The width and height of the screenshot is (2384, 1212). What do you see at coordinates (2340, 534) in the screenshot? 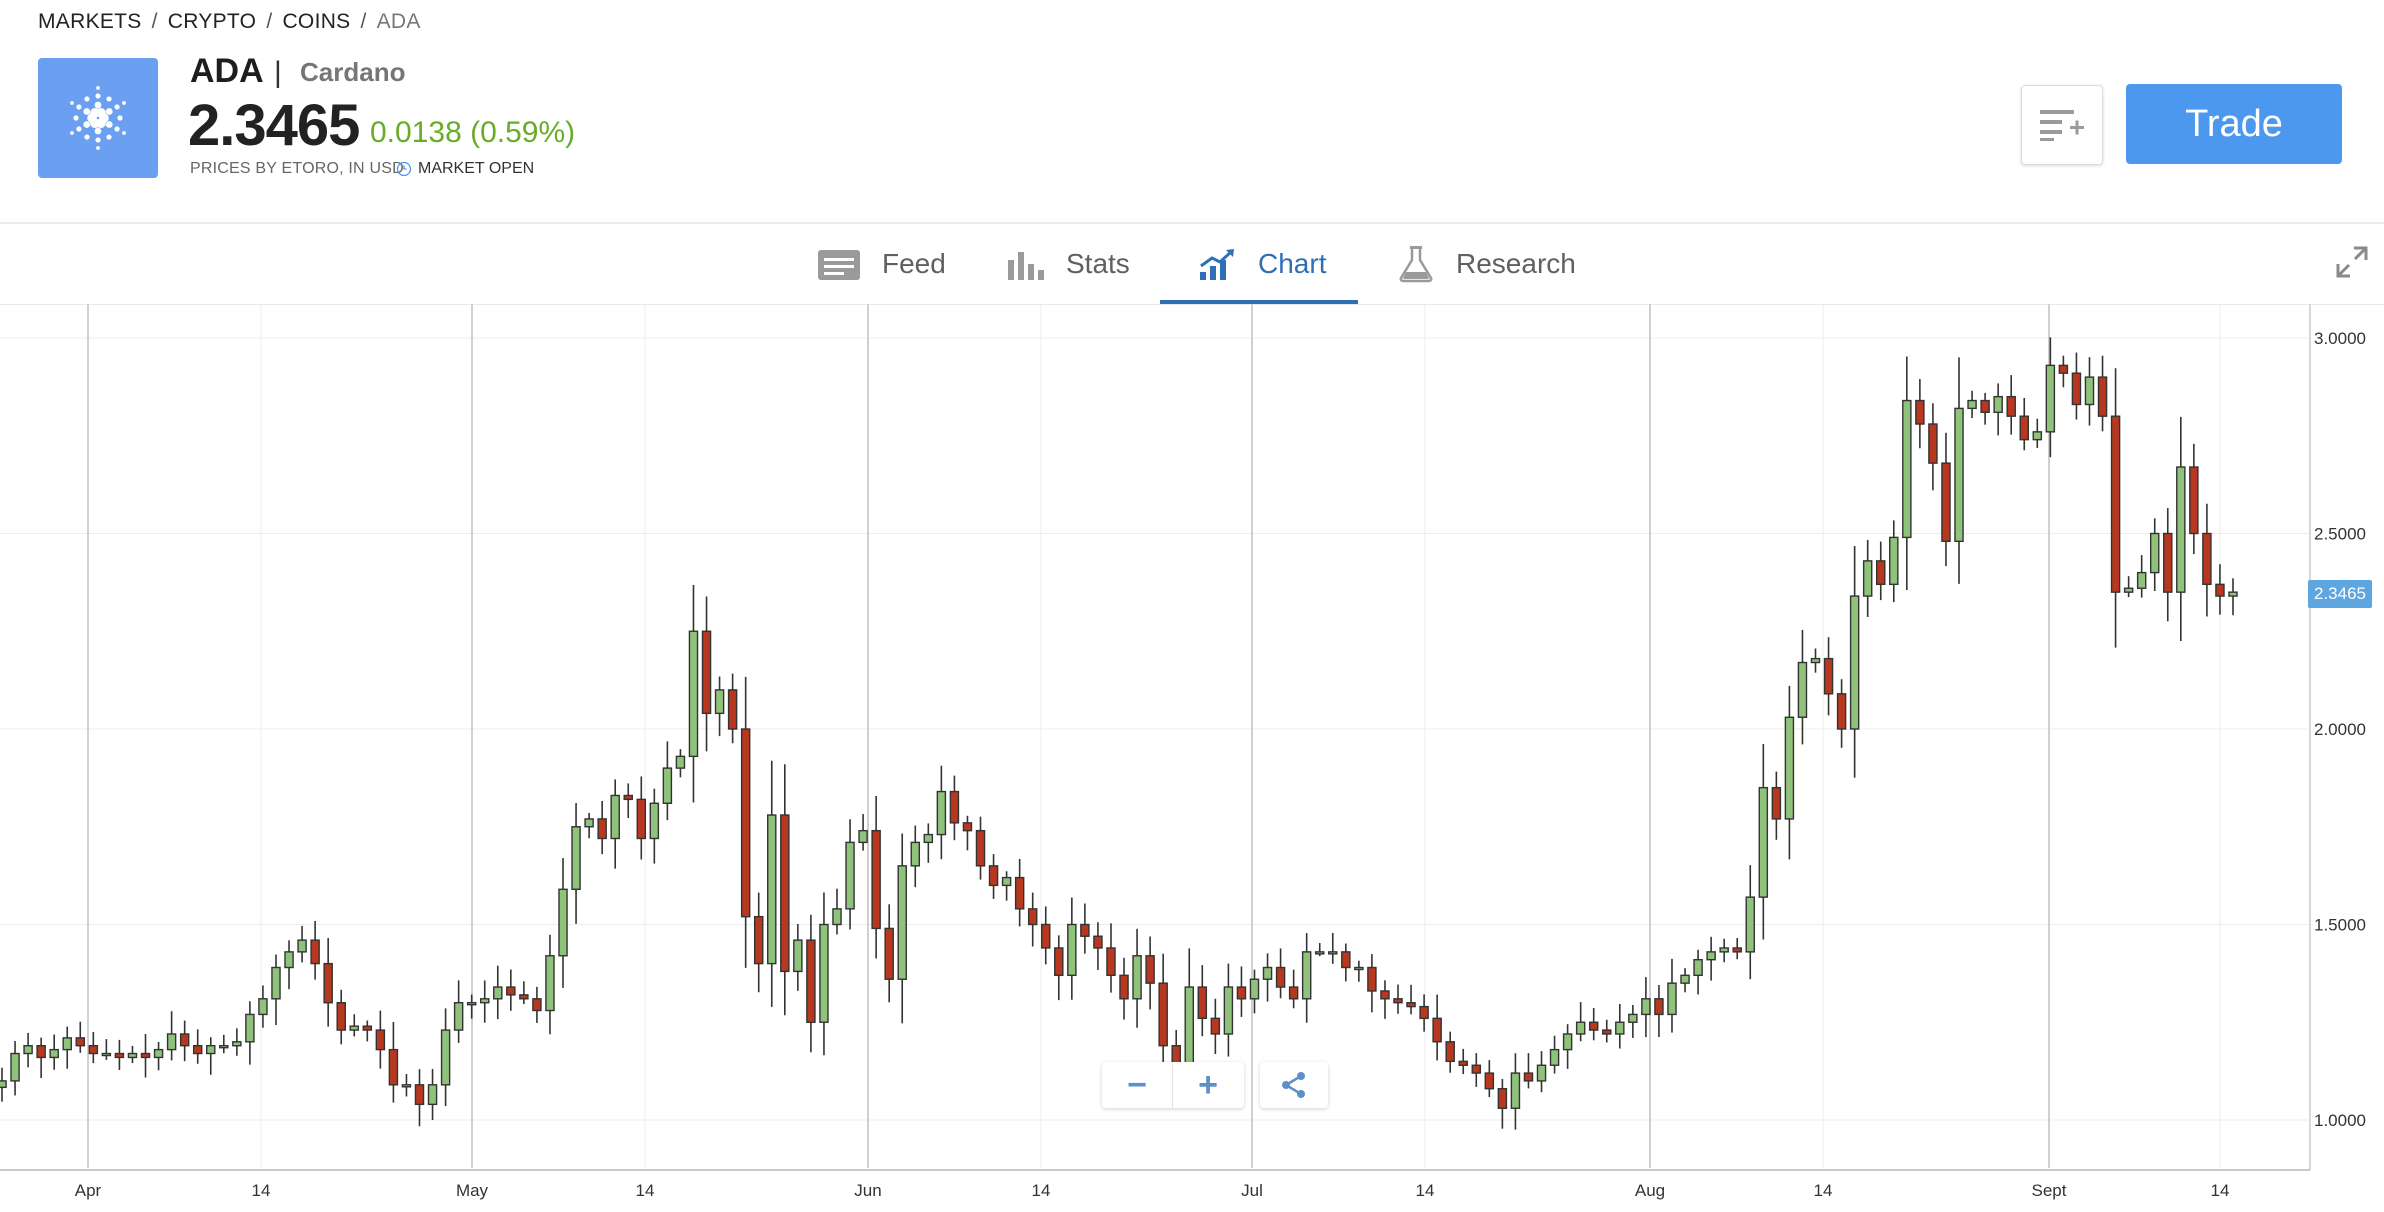
I see `y-tick-label: 2.5000` at bounding box center [2340, 534].